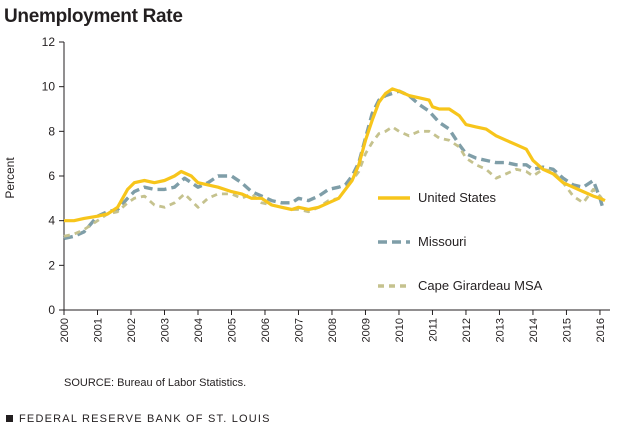 The height and width of the screenshot is (436, 621). Describe the element at coordinates (232, 330) in the screenshot. I see `x-tick-label: 2005` at that location.